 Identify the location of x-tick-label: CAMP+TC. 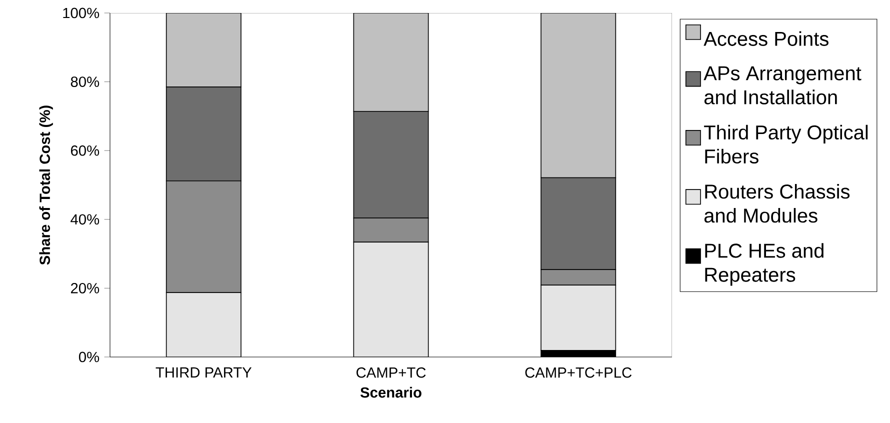
(391, 372).